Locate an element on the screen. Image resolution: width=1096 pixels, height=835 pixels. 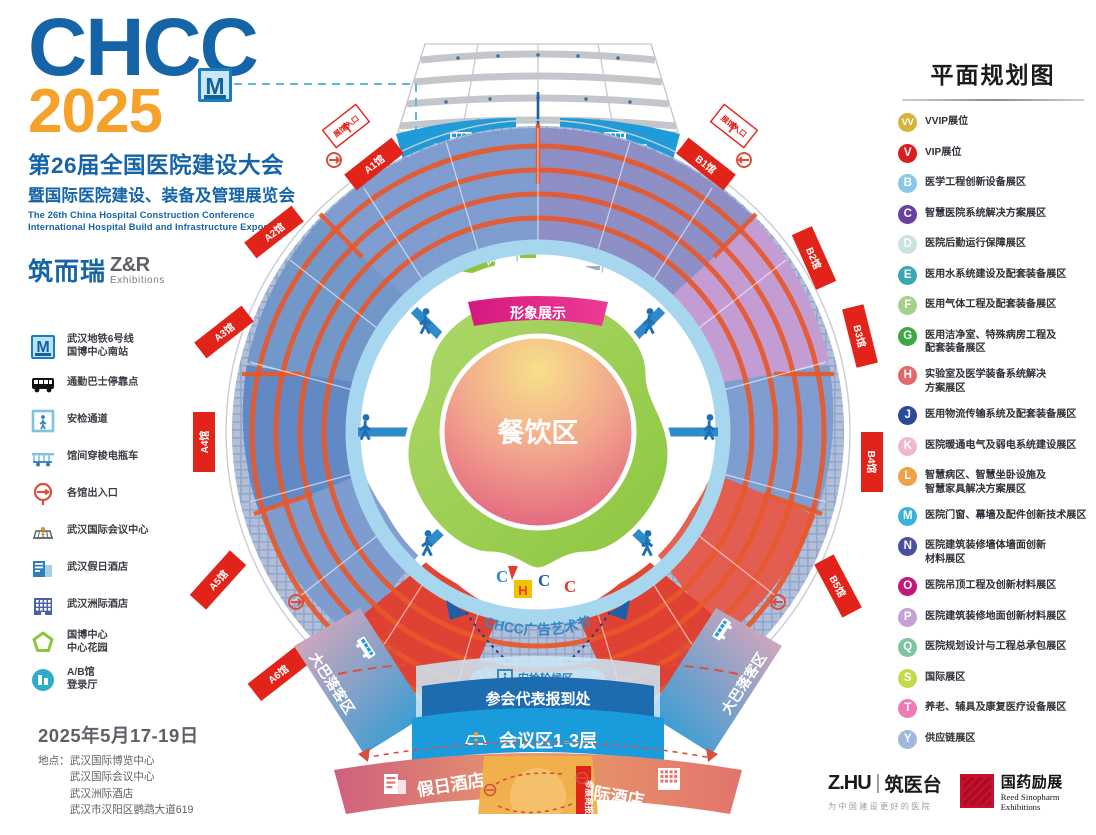
zone-legend-label: 医用洁净室、特殊病房工程及 配套装备展区 is located at coordinates (991, 342).